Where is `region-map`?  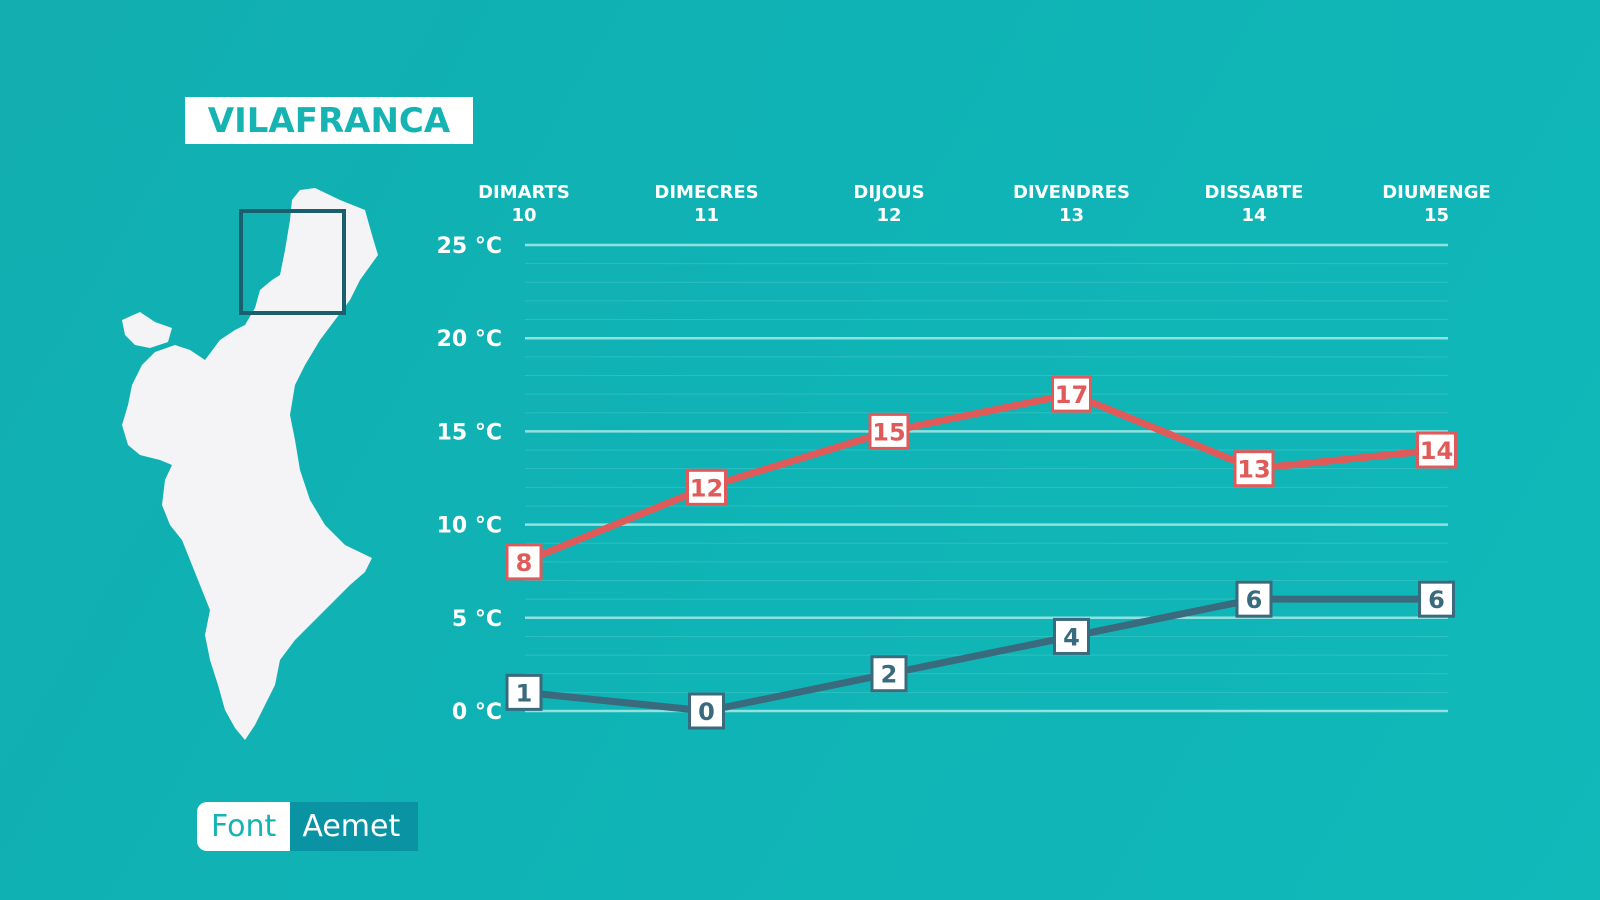
region-map is located at coordinates (260, 470).